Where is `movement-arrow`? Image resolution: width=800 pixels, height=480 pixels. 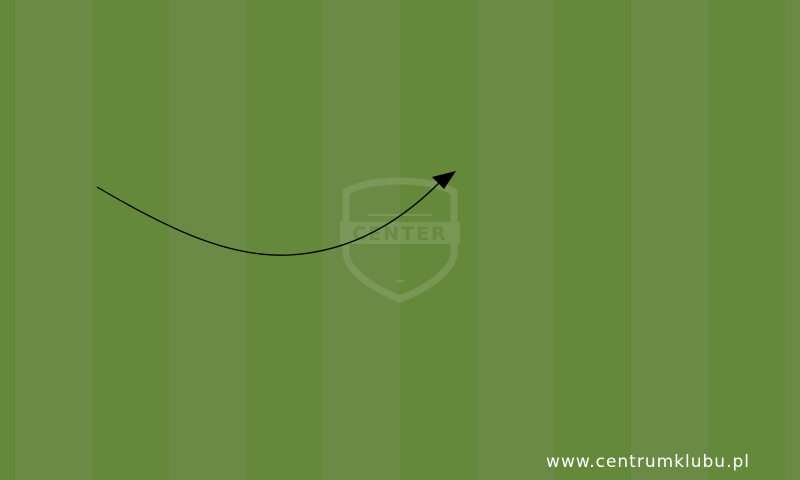 movement-arrow is located at coordinates (276, 213).